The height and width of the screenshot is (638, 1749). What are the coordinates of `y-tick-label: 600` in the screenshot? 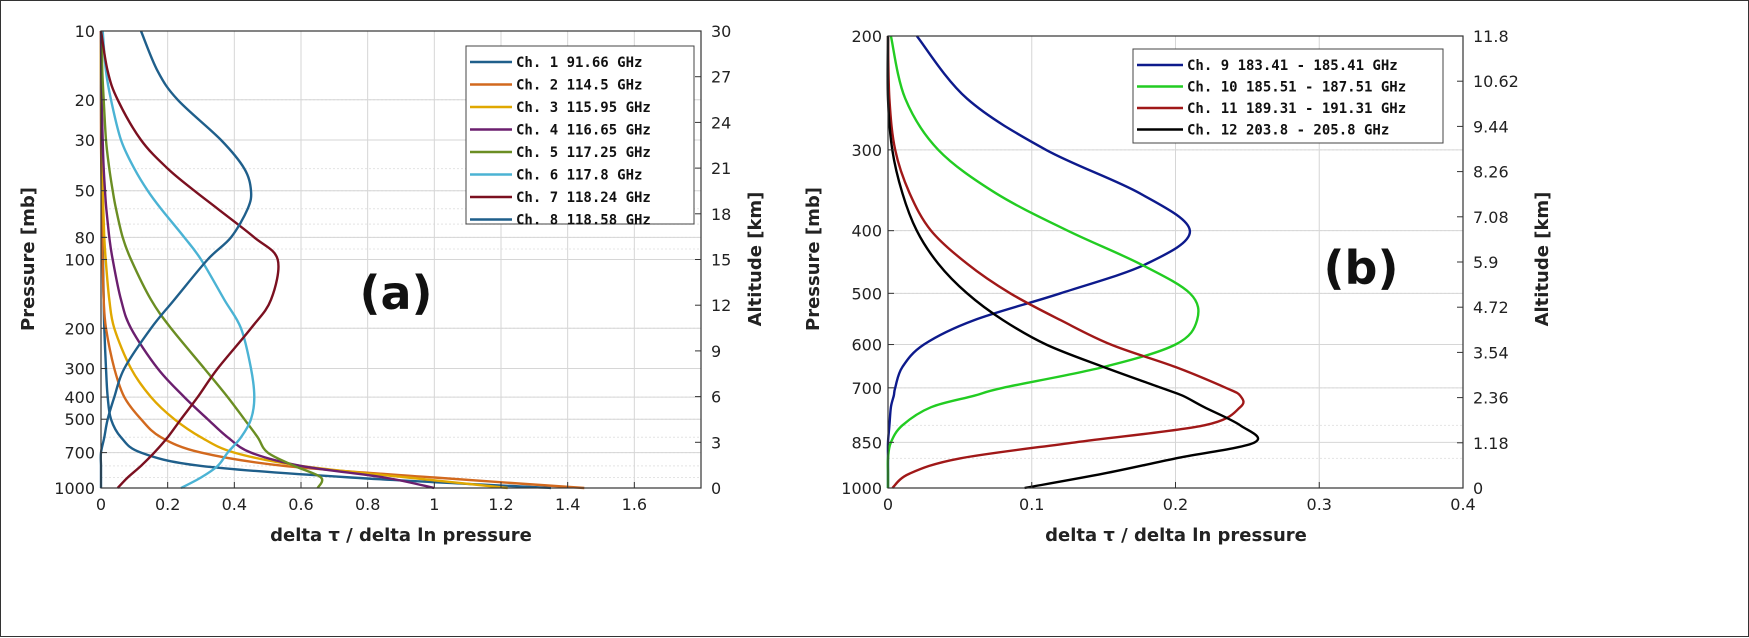 It's located at (866, 345).